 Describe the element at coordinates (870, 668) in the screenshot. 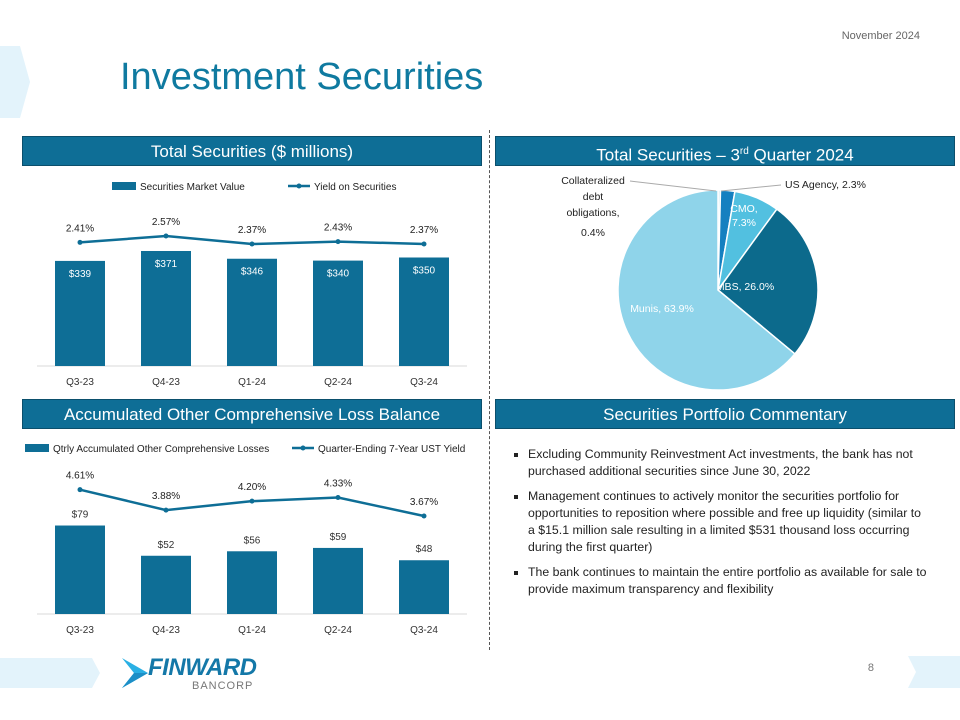

I see `page-number: 8` at that location.